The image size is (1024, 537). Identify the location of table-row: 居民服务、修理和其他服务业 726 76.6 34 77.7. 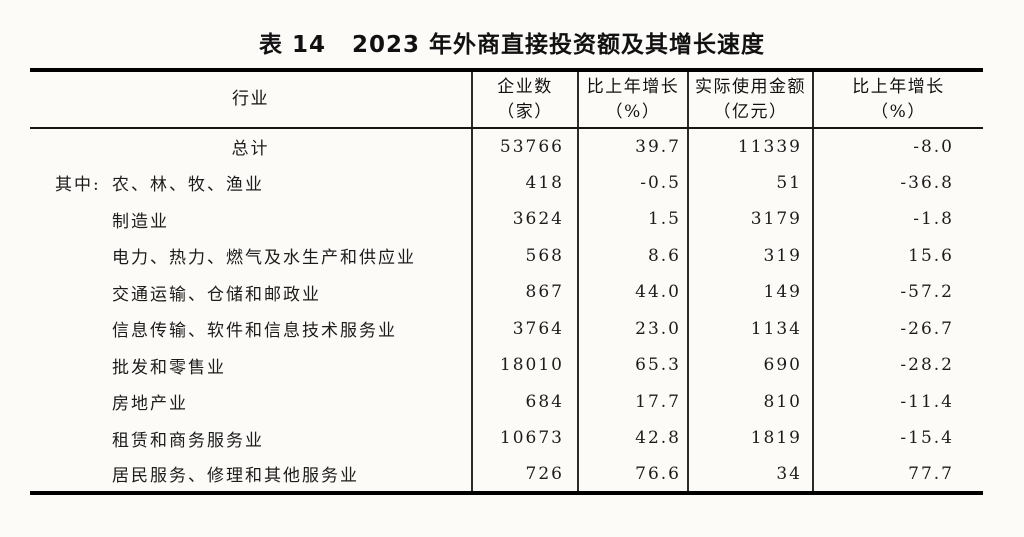
(506, 475).